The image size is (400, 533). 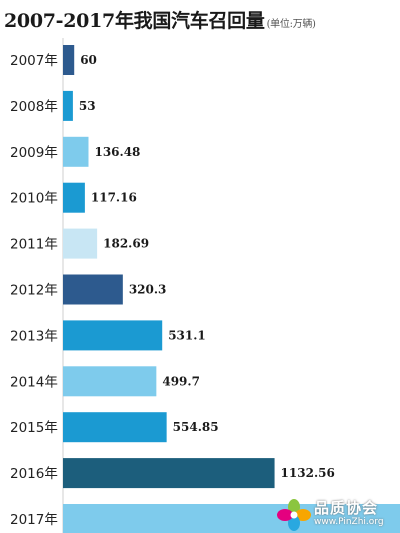 What do you see at coordinates (181, 381) in the screenshot?
I see `value-label: 499.7` at bounding box center [181, 381].